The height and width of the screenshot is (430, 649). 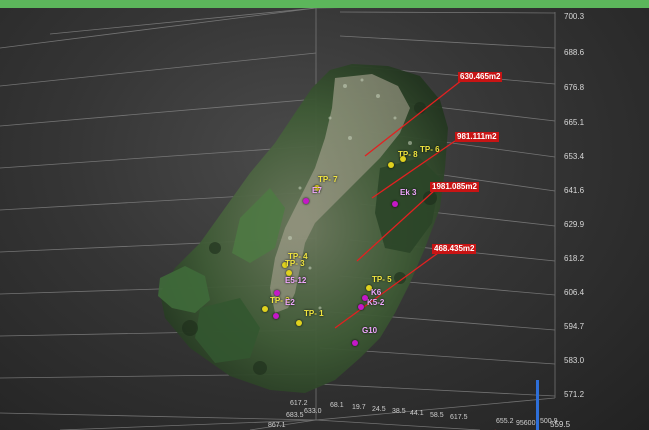 What do you see at coordinates (417, 413) in the screenshot?
I see `x-tick: 44.1` at bounding box center [417, 413].